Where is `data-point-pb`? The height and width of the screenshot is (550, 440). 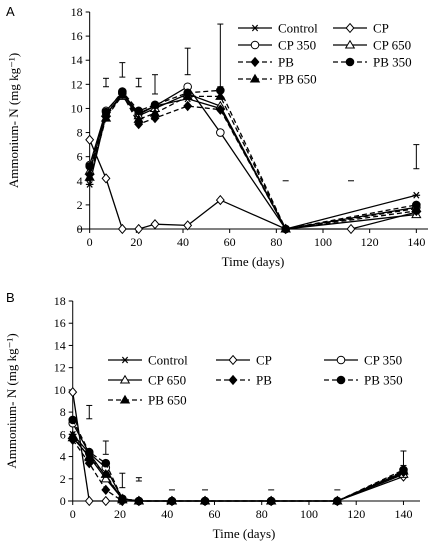 data-point-pb is located at coordinates (106, 490).